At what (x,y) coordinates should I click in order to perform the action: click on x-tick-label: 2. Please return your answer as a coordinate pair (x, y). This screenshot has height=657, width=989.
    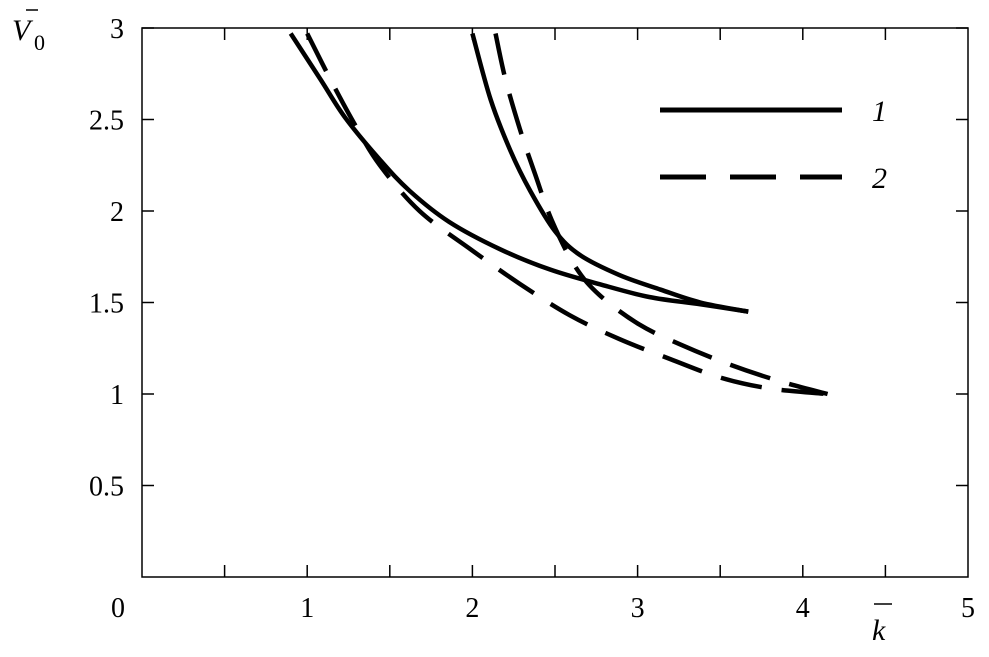
    Looking at the image, I should click on (472, 608).